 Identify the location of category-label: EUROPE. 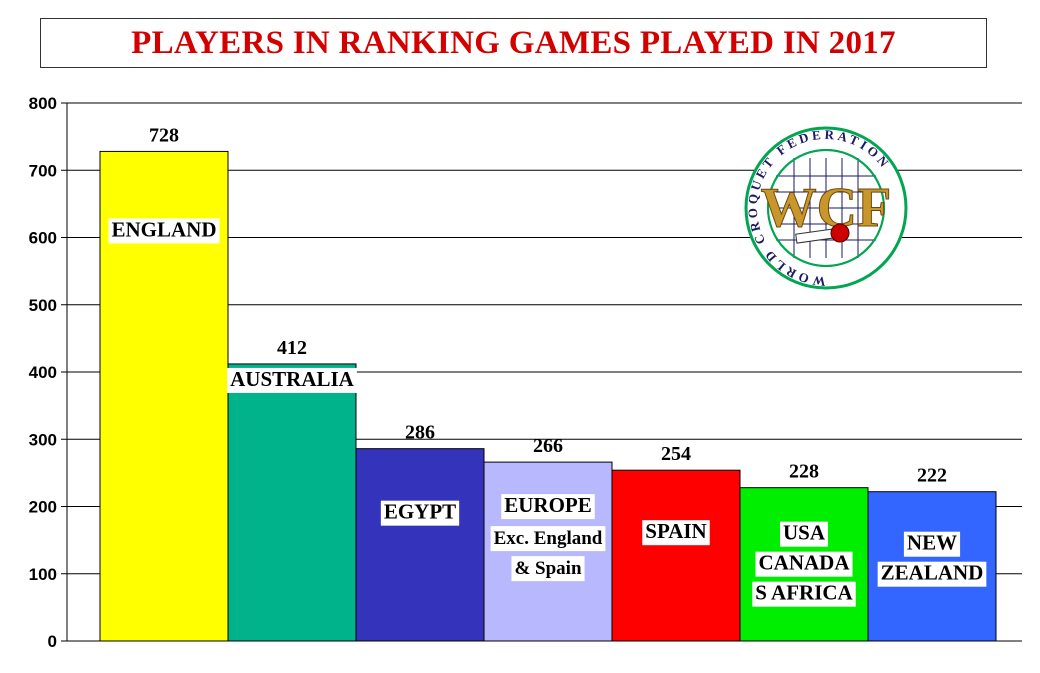
(548, 505).